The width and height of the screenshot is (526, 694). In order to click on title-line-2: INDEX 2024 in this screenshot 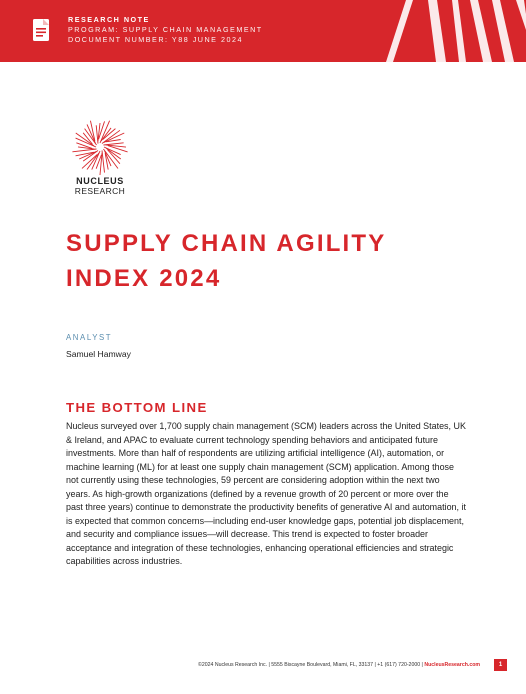, I will do `click(144, 278)`.